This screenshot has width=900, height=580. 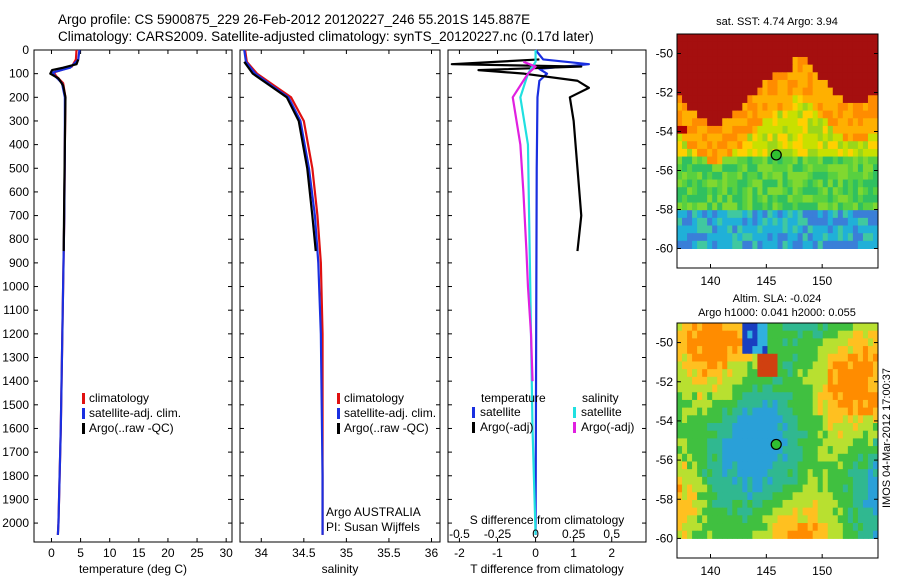 I want to click on series-line-argo-raw-qc-, so click(x=280, y=156).